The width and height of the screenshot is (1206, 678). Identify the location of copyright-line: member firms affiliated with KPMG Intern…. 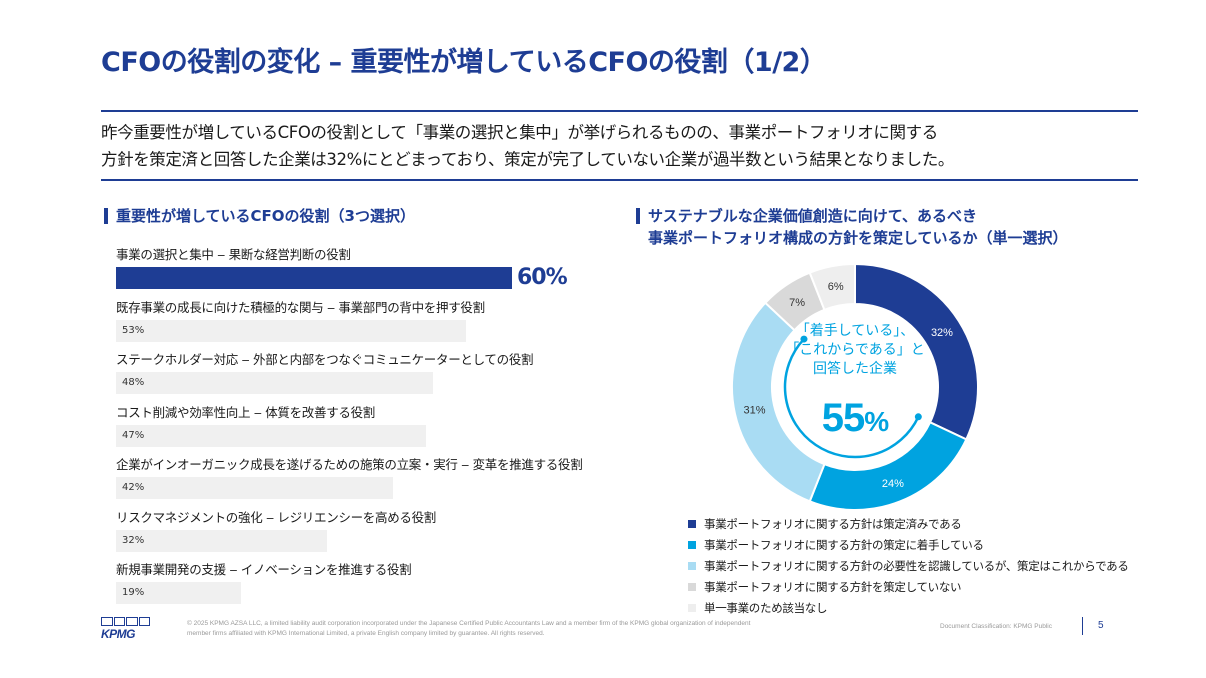
(366, 633).